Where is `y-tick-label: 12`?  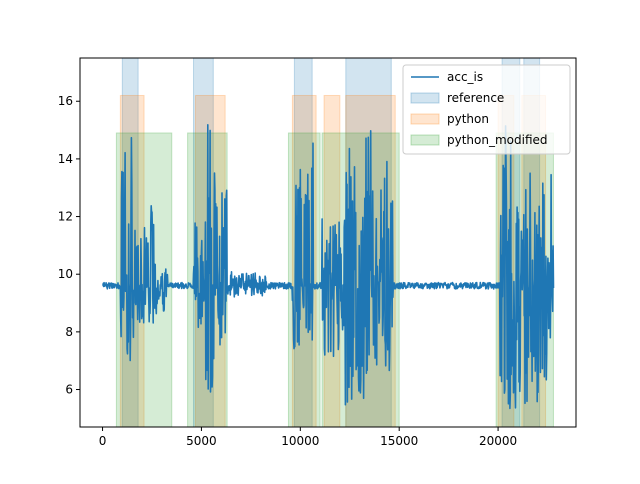
y-tick-label: 12 is located at coordinates (65, 217).